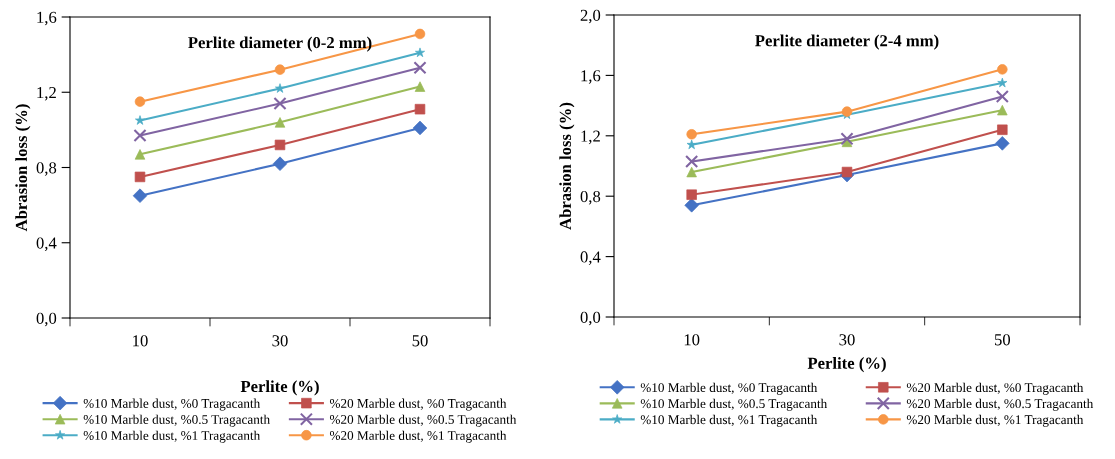 This screenshot has height=459, width=1115. I want to click on y-tick-label: 2,0, so click(590, 16).